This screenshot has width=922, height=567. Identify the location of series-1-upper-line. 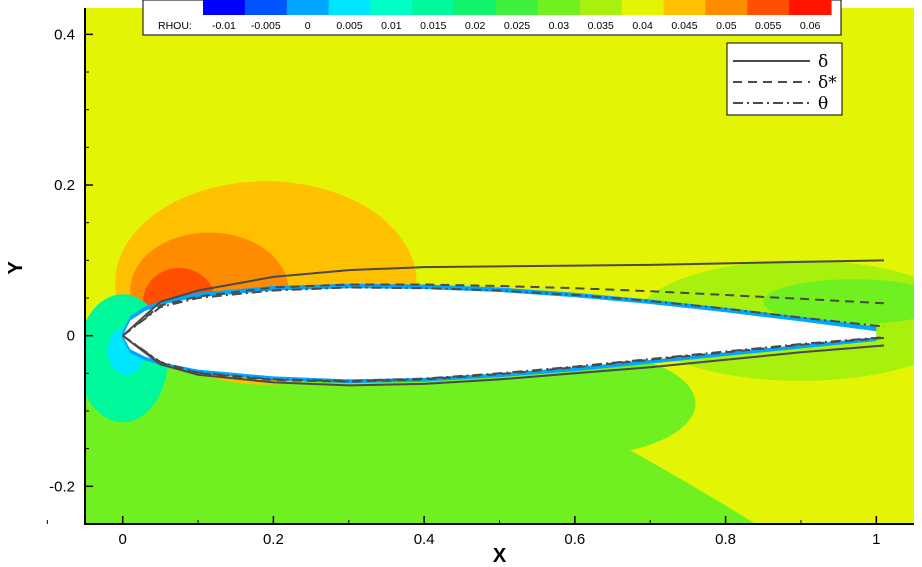
(503, 310).